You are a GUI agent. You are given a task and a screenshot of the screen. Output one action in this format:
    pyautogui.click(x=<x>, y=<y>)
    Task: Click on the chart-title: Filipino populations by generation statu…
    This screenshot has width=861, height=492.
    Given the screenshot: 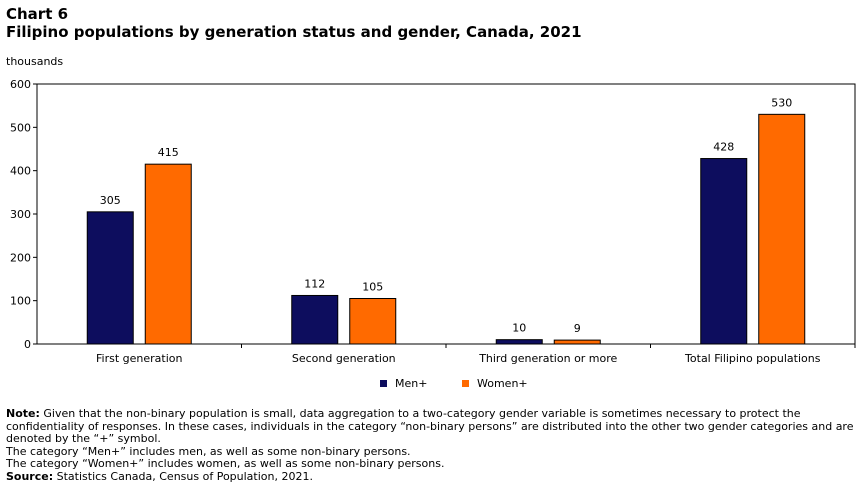 What is the action you would take?
    pyautogui.click(x=294, y=32)
    